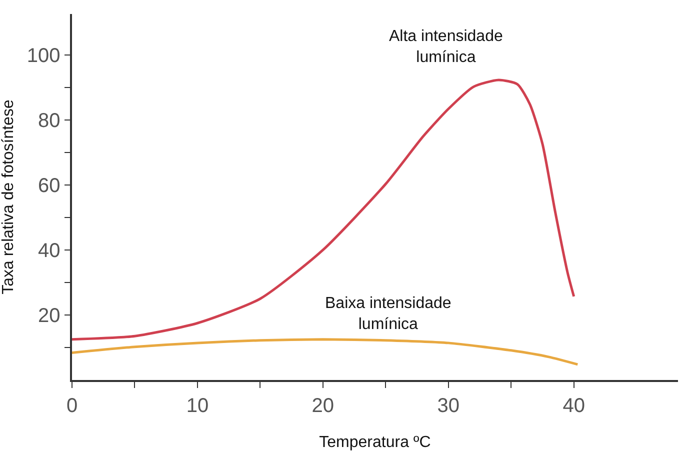 This screenshot has width=684, height=454. Describe the element at coordinates (448, 405) in the screenshot. I see `x-tick-label: 30` at that location.